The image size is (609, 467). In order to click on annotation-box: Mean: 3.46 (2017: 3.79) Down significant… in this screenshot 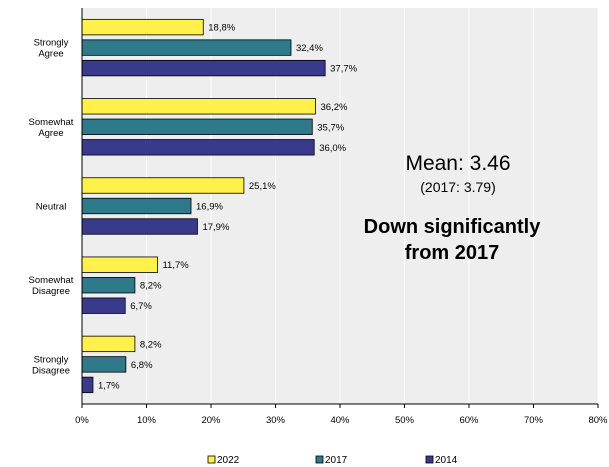, I will do `click(453, 208)`.